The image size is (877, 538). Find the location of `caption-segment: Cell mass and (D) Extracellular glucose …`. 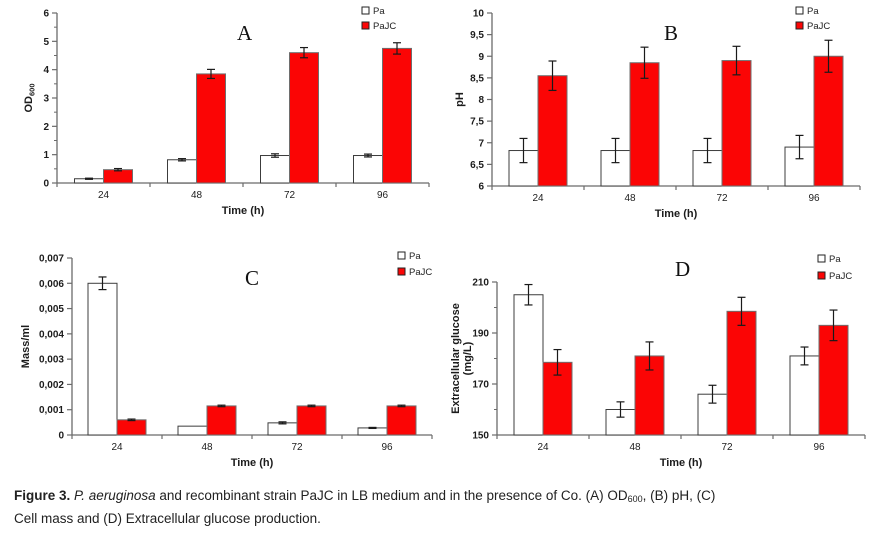

caption-segment: Cell mass and (D) Extracellular glucose … is located at coordinates (167, 518).